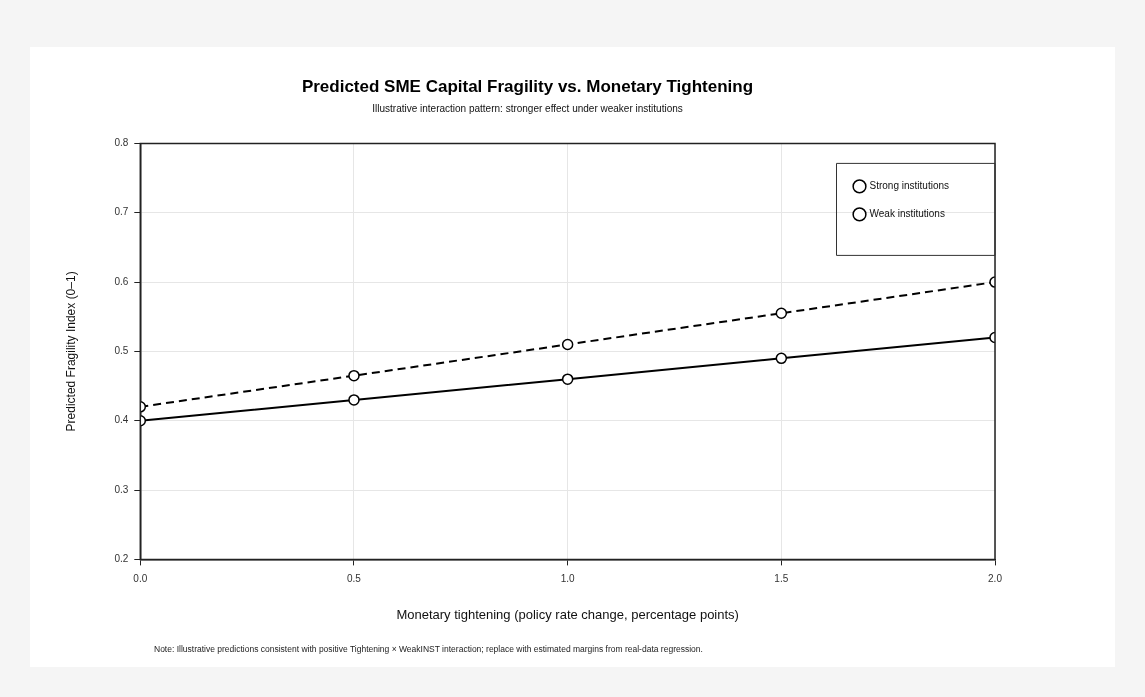 This screenshot has height=697, width=1145. I want to click on x-tick-label: 1.5, so click(781, 579).